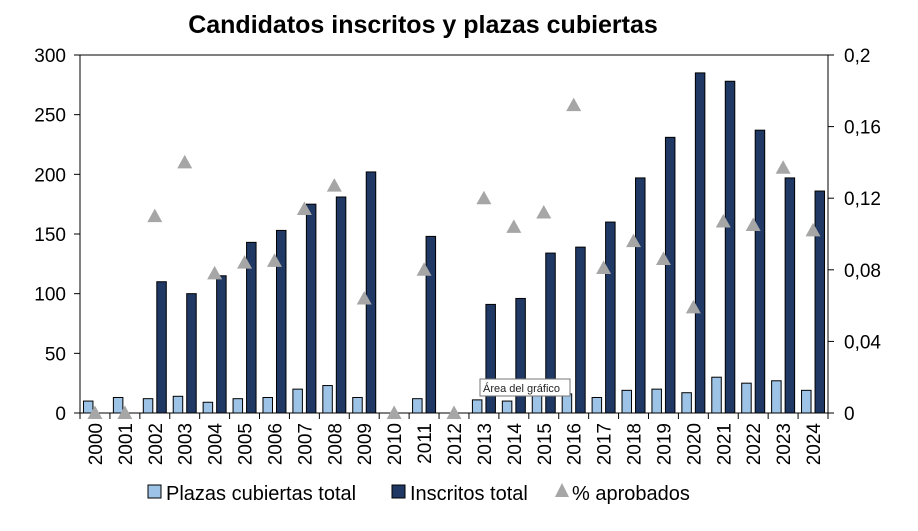 Image resolution: width=918 pixels, height=531 pixels. I want to click on marker-aprobados-2019, so click(663, 258).